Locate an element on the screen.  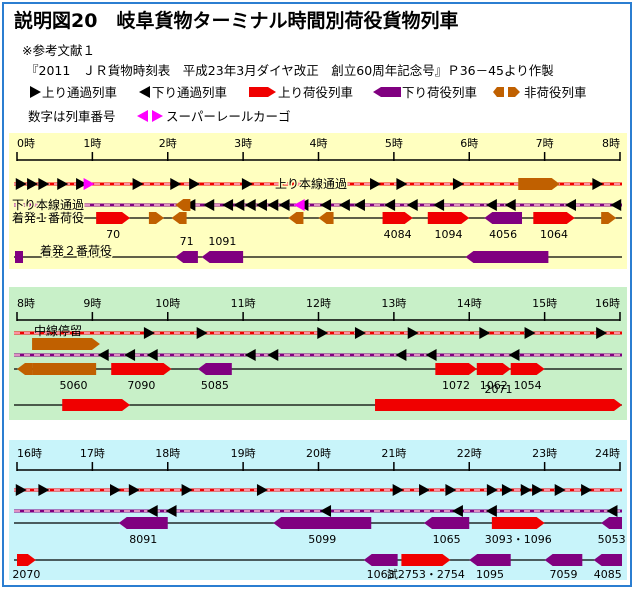
hour-label: 1時 is located at coordinates (92, 143).